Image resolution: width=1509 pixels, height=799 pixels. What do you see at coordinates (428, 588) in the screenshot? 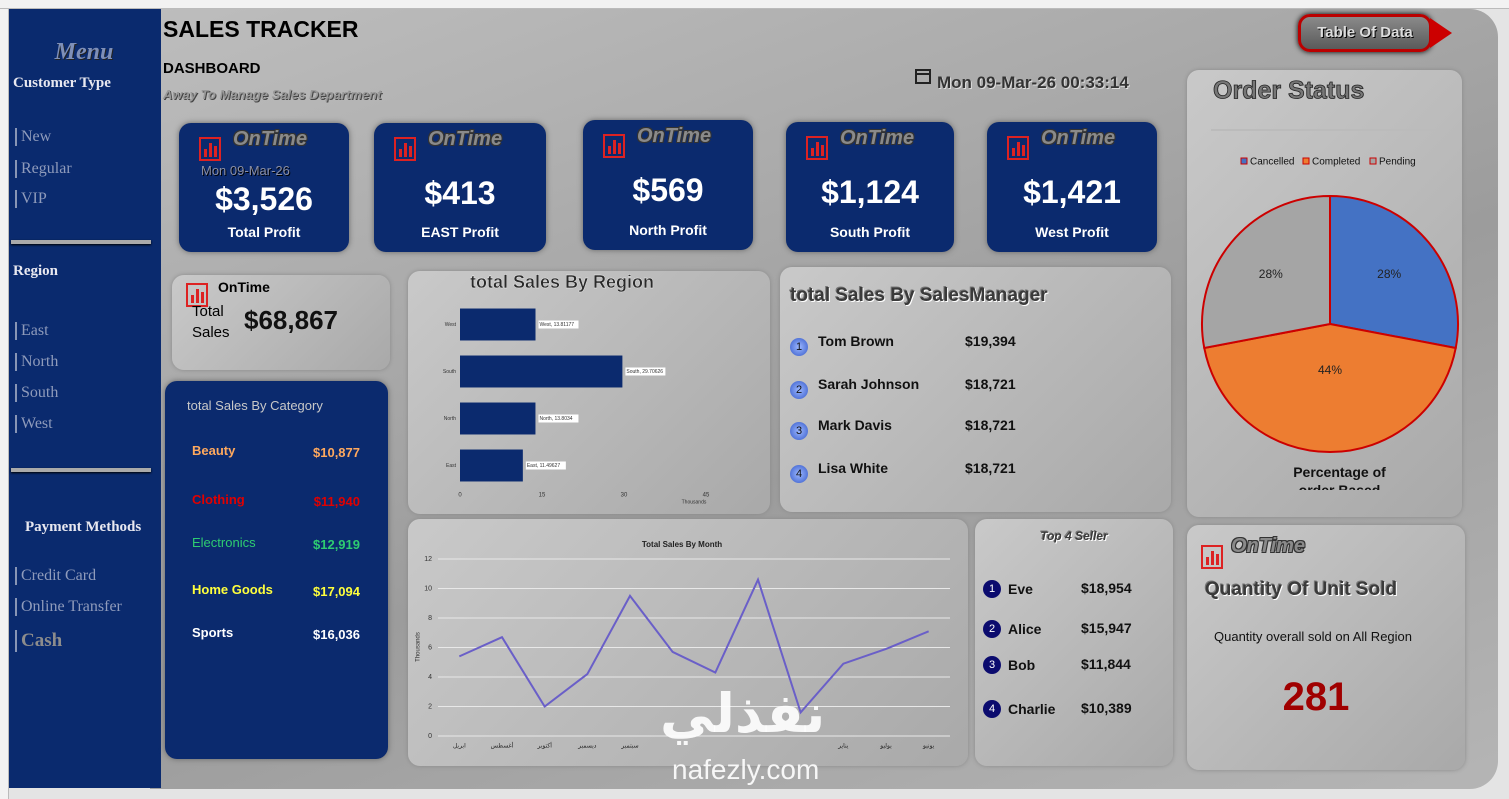
I see `y-tick-label: 10` at bounding box center [428, 588].